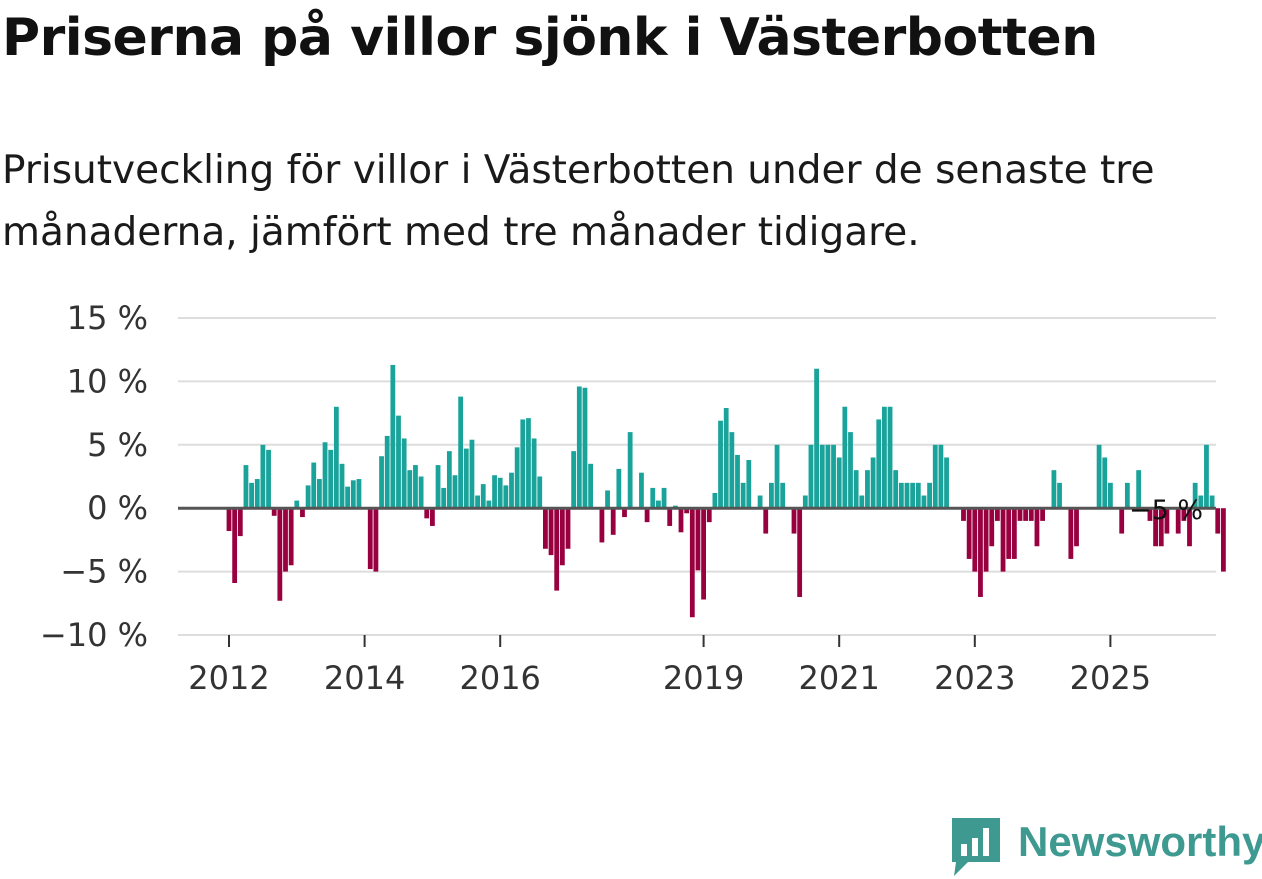  What do you see at coordinates (499, 674) in the screenshot?
I see `x-tick-label: 2016` at bounding box center [499, 674].